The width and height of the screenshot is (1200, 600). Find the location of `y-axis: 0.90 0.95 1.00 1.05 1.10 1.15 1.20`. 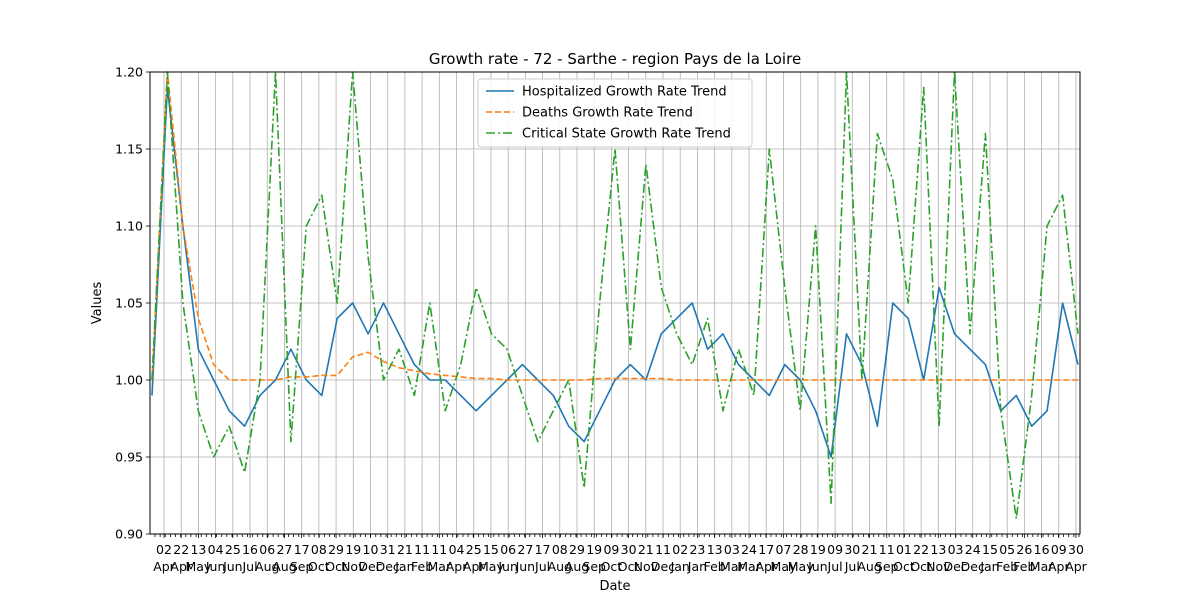

y-axis: 0.90 0.95 1.00 1.05 1.10 1.15 1.20 is located at coordinates (132, 303).